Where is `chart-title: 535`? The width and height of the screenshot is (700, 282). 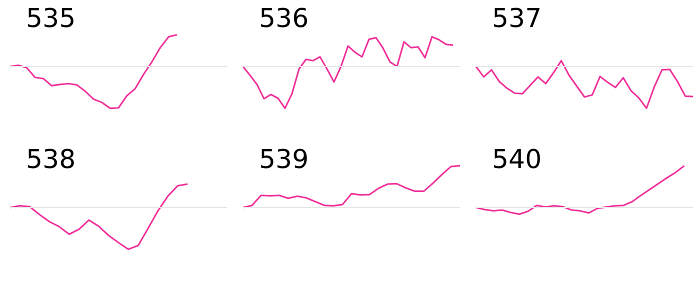
chart-title: 535 is located at coordinates (51, 19).